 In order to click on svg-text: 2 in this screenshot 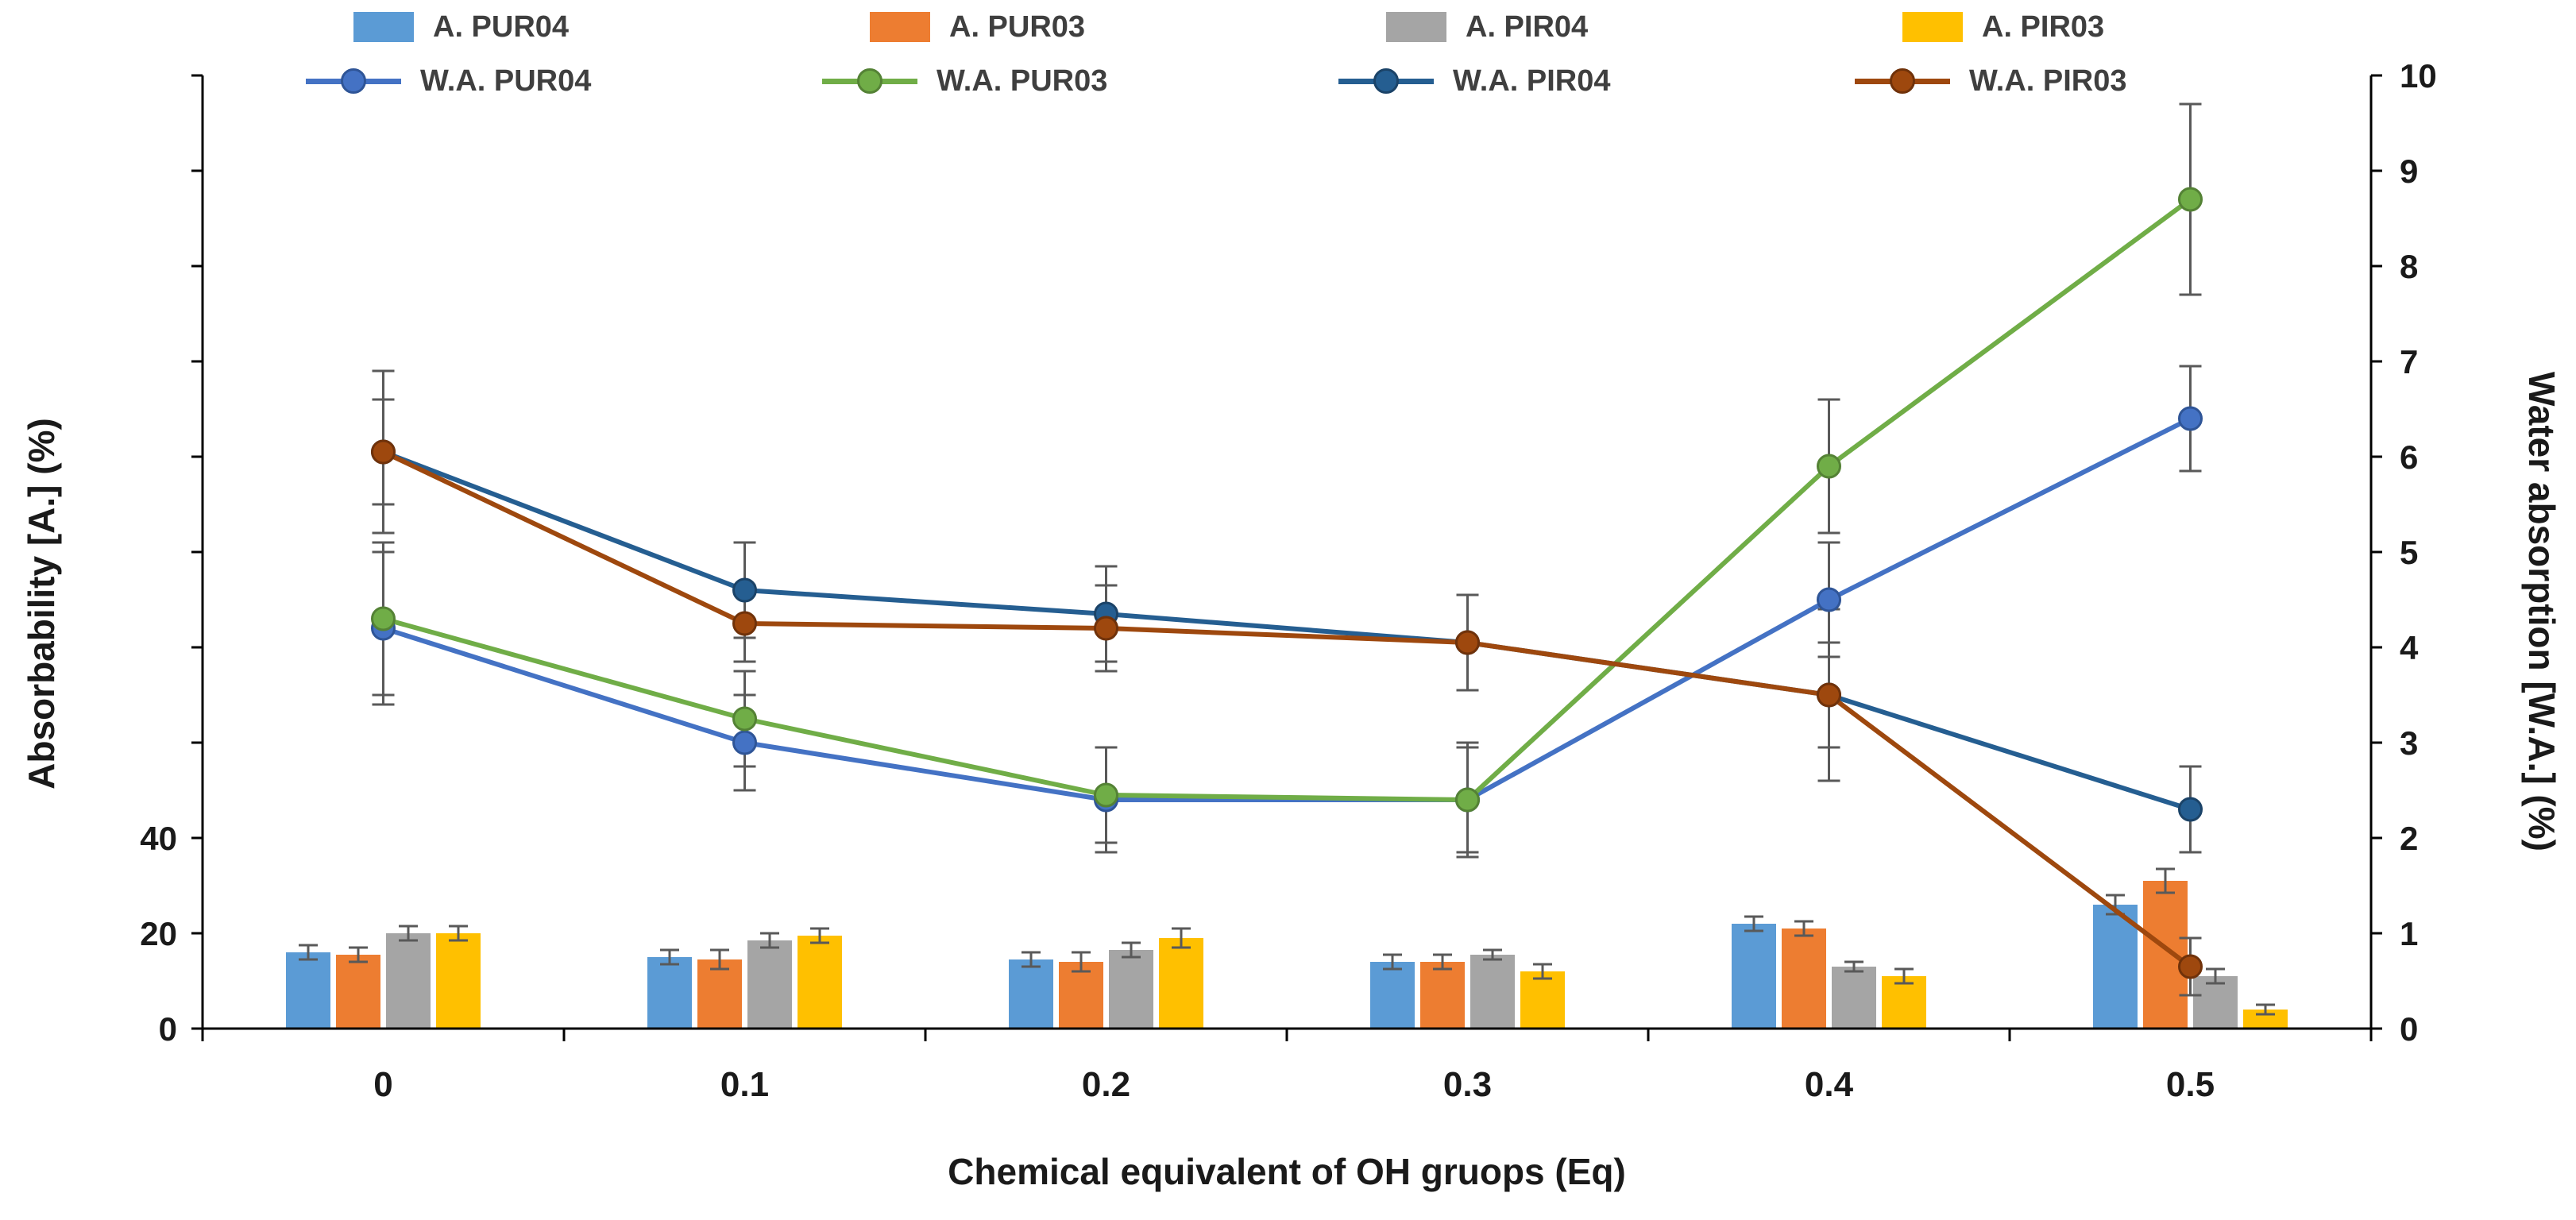, I will do `click(2409, 839)`.